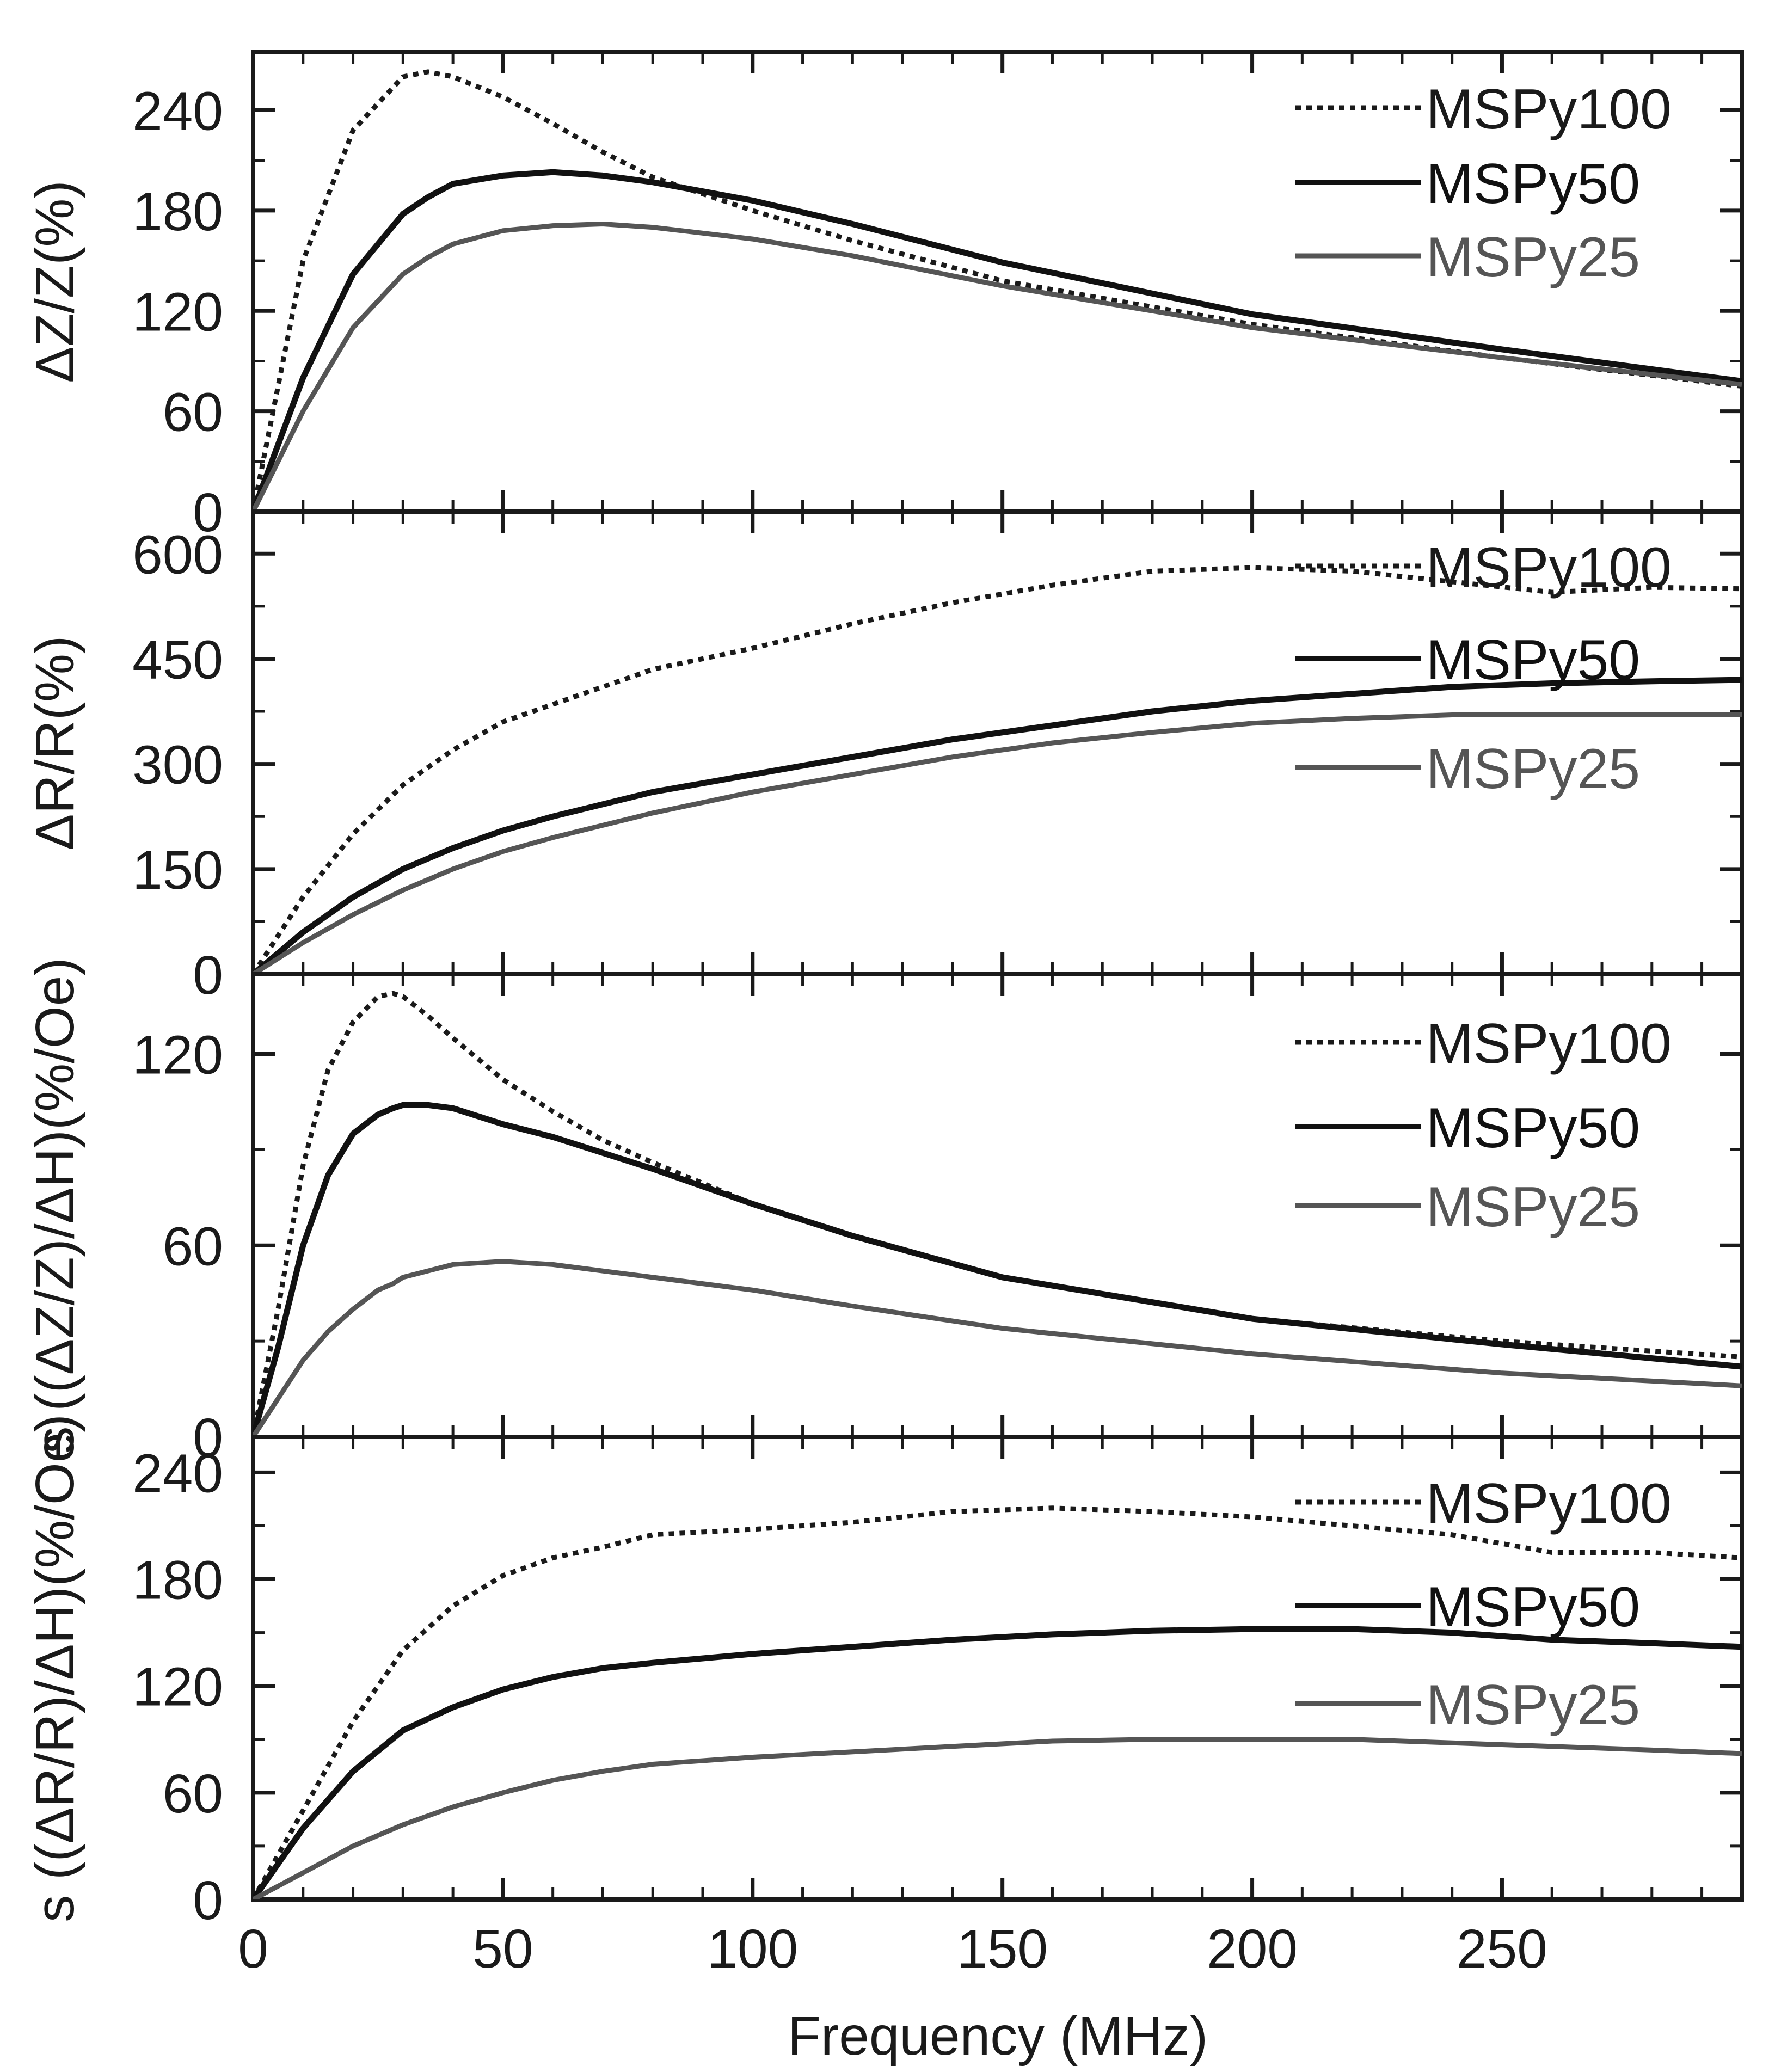 The height and width of the screenshot is (2072, 1775). What do you see at coordinates (752, 1949) in the screenshot?
I see `x-tick-label: 100` at bounding box center [752, 1949].